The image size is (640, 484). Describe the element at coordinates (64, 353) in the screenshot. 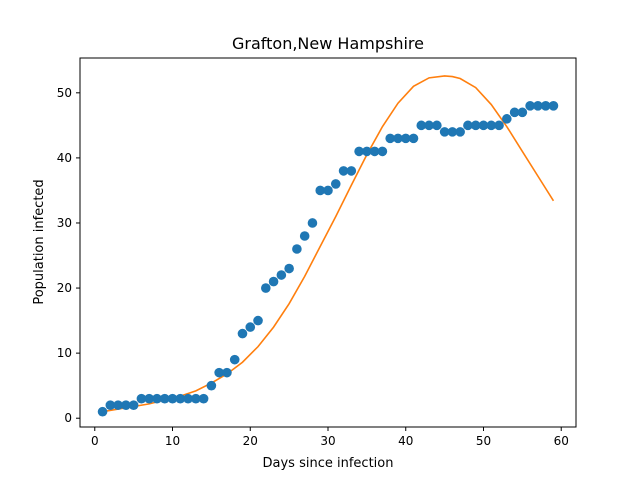

I see `y-tick-label: 10` at that location.